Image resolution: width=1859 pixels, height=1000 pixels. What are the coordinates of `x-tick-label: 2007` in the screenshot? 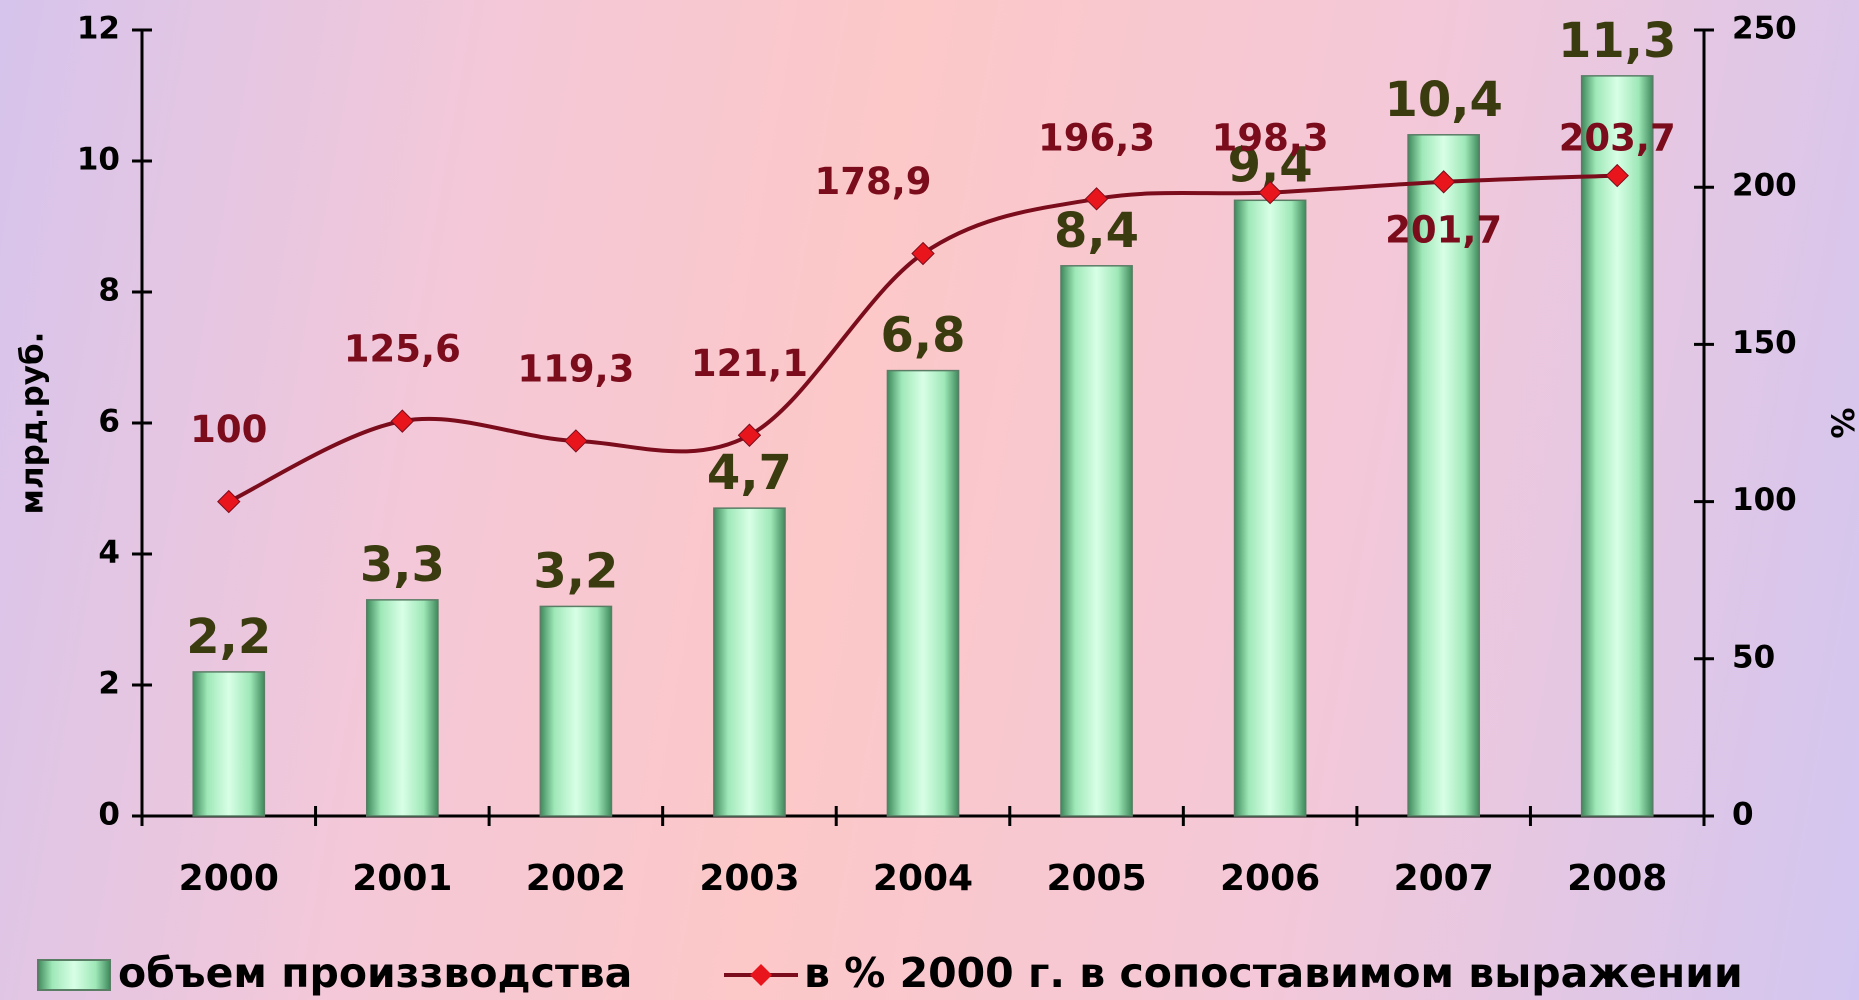 It's located at (1444, 878).